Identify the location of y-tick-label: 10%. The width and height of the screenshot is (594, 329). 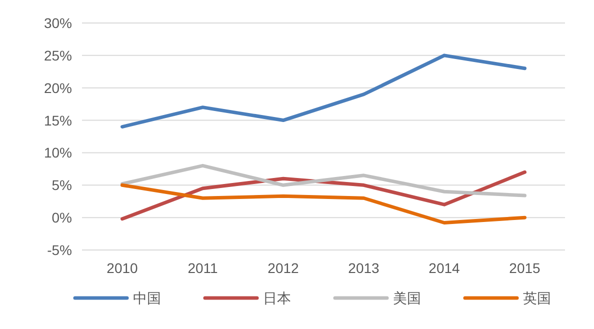
(58, 152).